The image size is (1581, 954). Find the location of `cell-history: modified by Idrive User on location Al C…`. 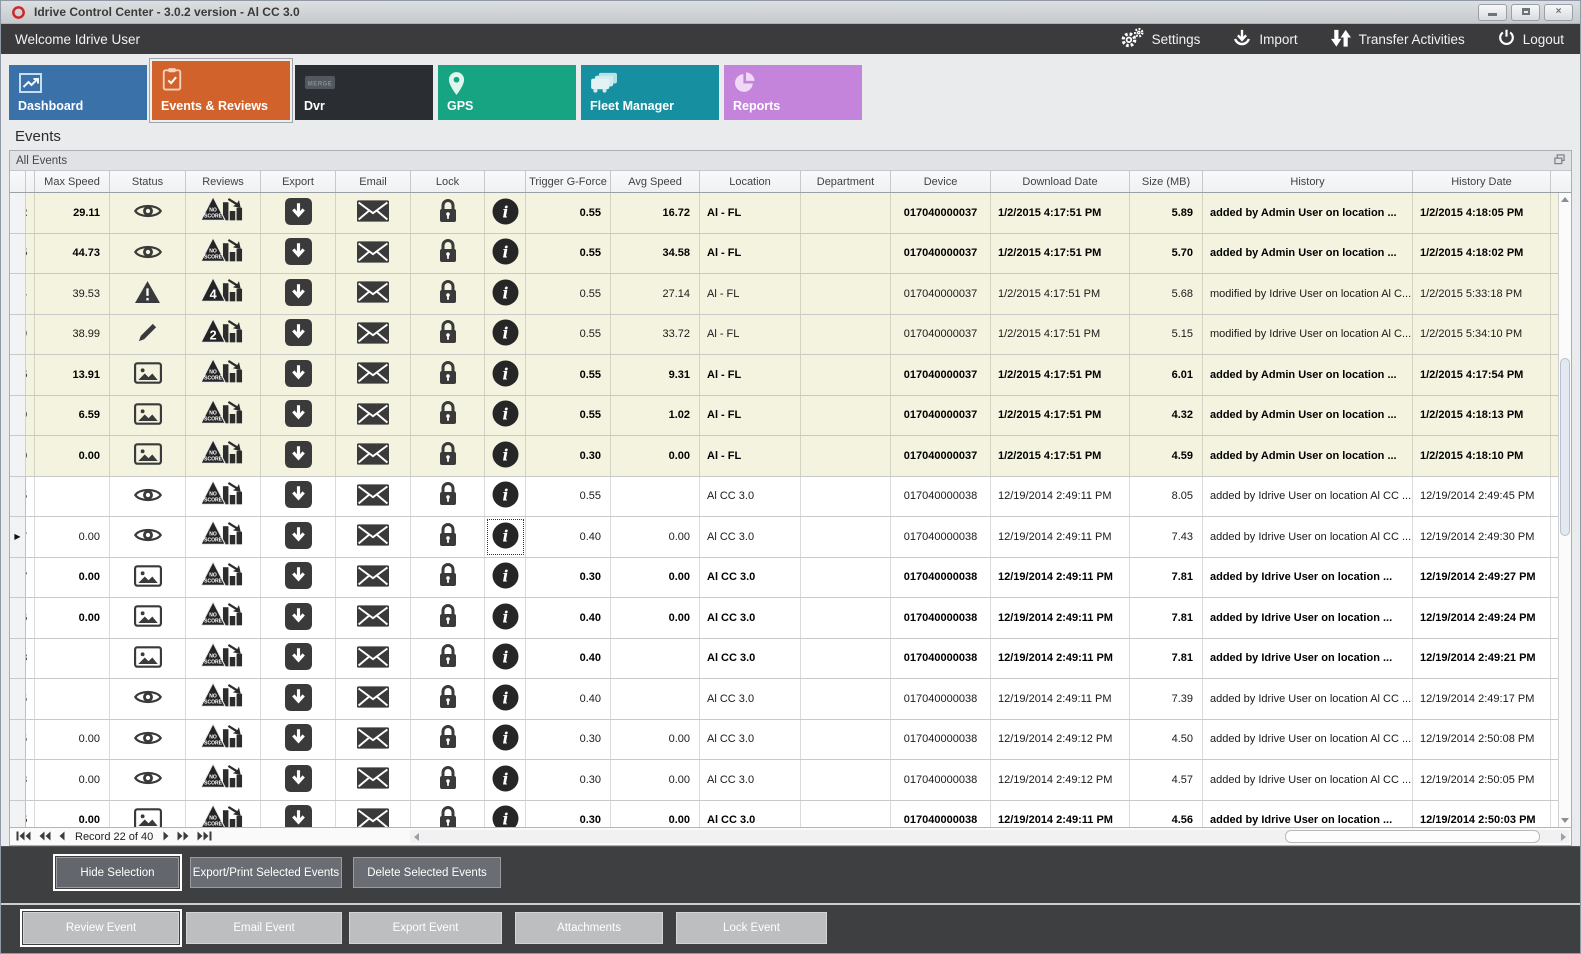

cell-history: modified by Idrive User on location Al C… is located at coordinates (1308, 294).